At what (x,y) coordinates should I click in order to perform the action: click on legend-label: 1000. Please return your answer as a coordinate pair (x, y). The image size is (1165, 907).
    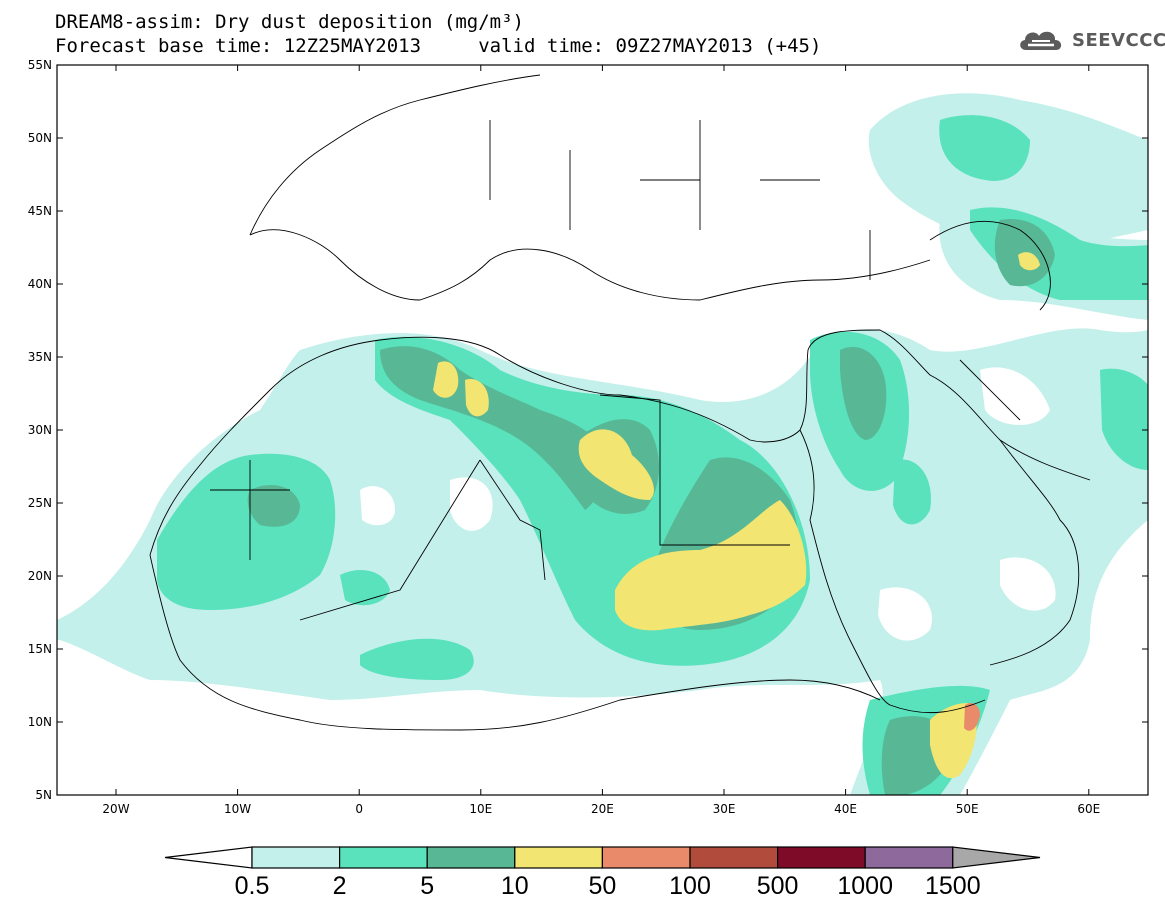
    Looking at the image, I should click on (865, 886).